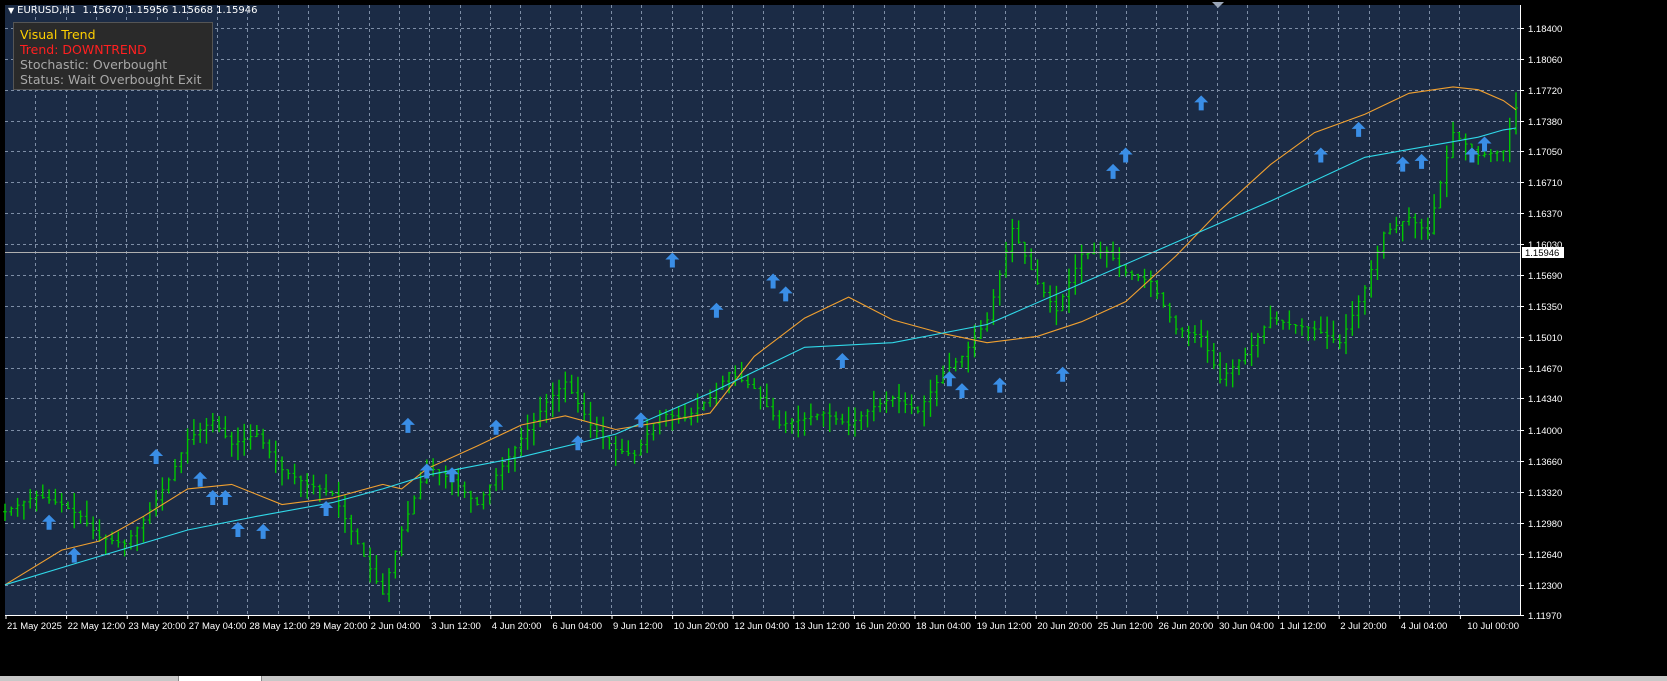  Describe the element at coordinates (1545, 152) in the screenshot. I see `price-tick-label: 1.17050` at that location.